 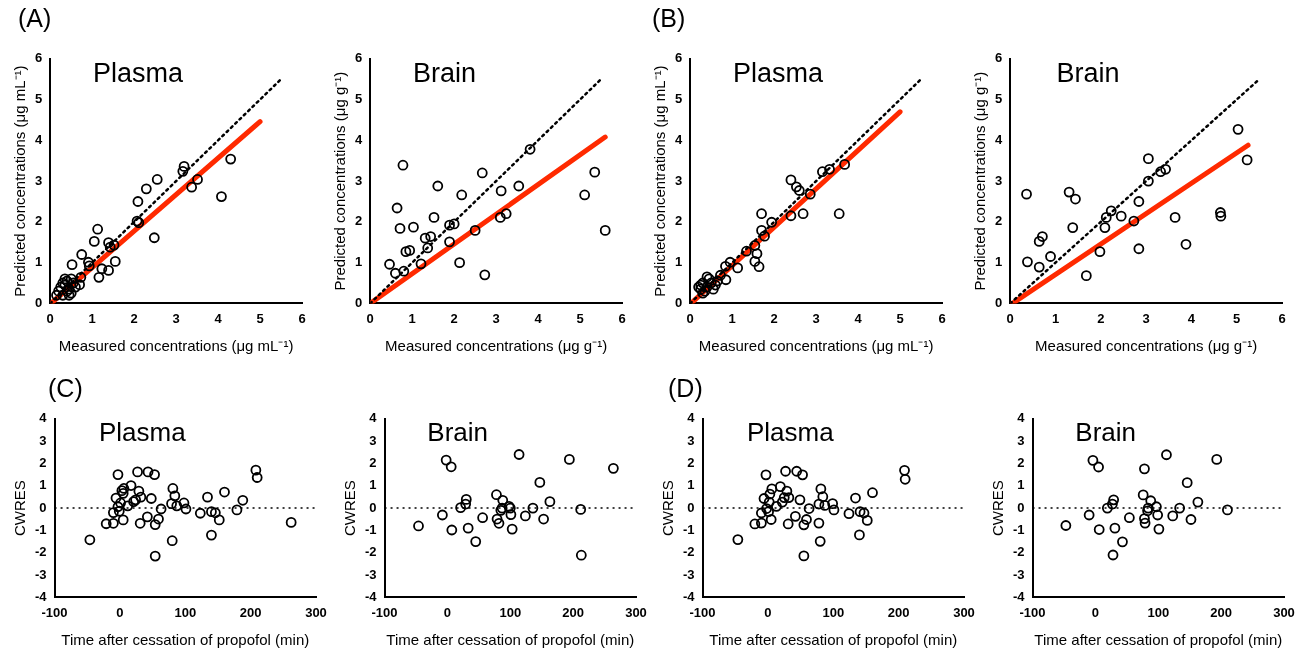 What do you see at coordinates (371, 529) in the screenshot?
I see `y-tick-label: -1` at bounding box center [371, 529].